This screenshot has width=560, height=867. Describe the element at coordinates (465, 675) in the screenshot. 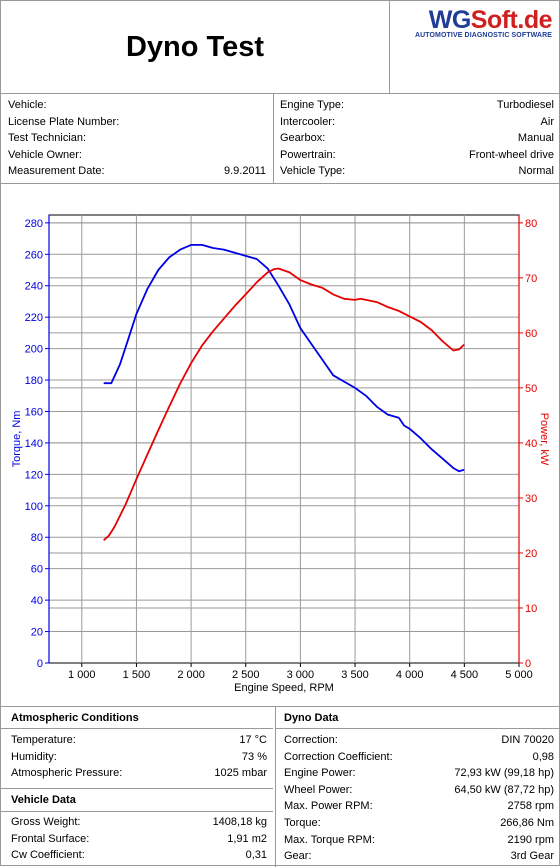

I see `x-tick-label: 4 500` at that location.